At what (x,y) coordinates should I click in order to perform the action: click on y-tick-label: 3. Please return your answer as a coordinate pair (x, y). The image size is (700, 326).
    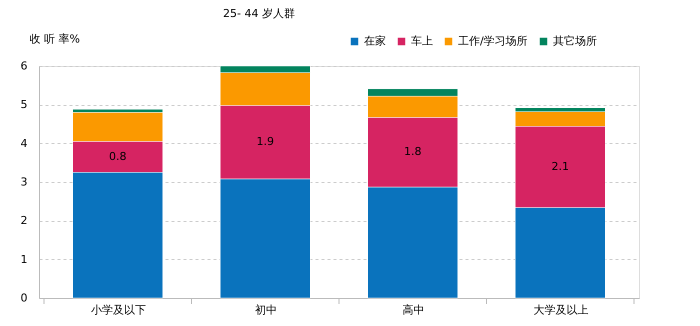
    Looking at the image, I should click on (24, 182).